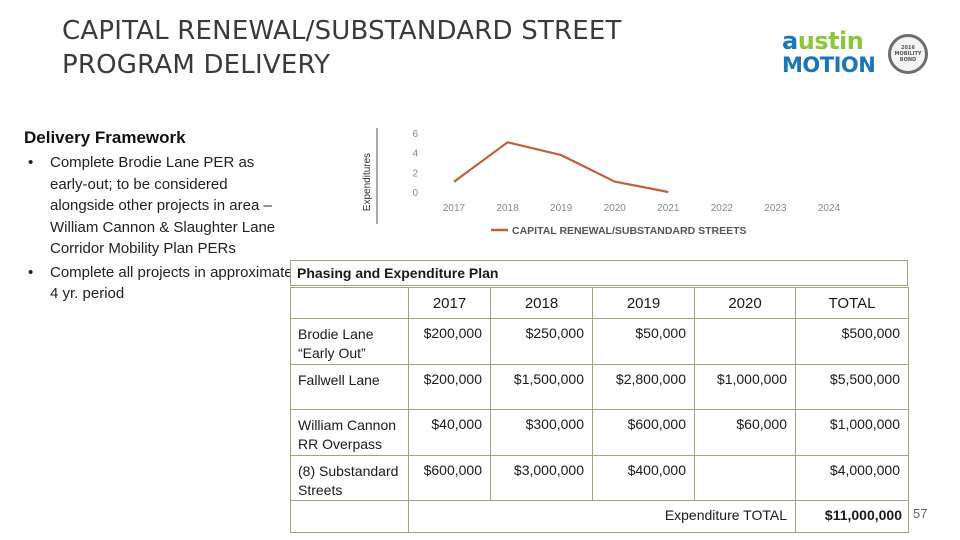  What do you see at coordinates (852, 341) in the screenshot?
I see `value-total: $500,000` at bounding box center [852, 341].